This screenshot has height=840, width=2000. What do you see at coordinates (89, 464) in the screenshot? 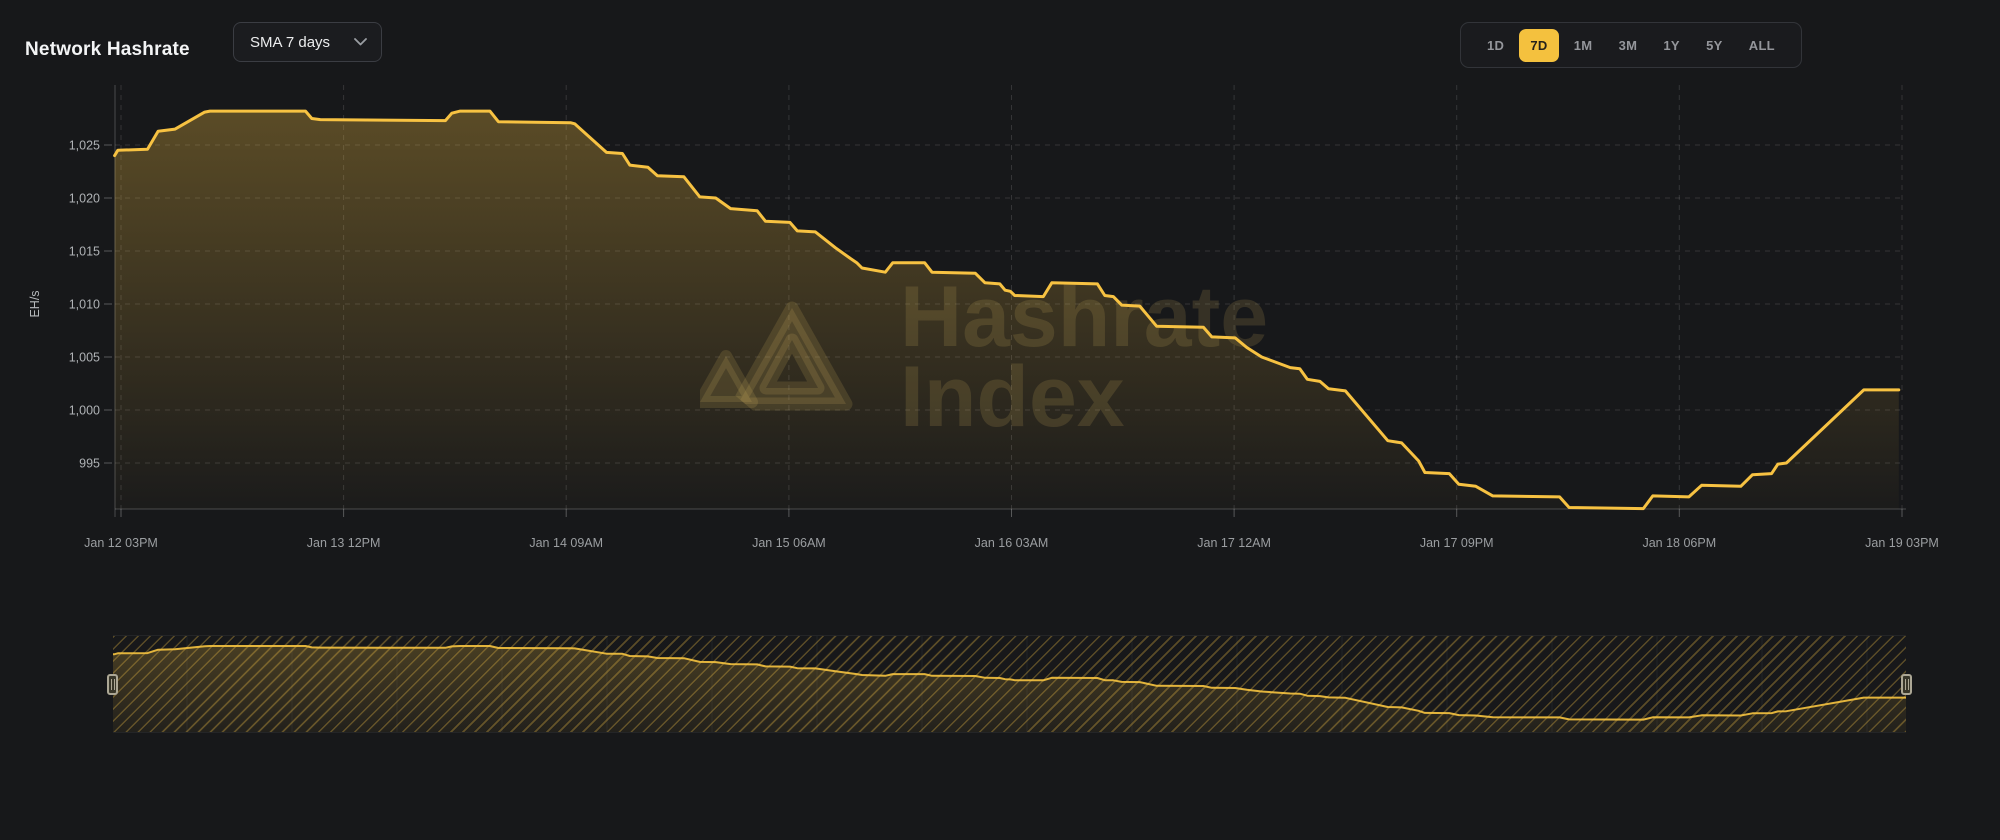
I see `y-tick-label: 995` at bounding box center [89, 464].